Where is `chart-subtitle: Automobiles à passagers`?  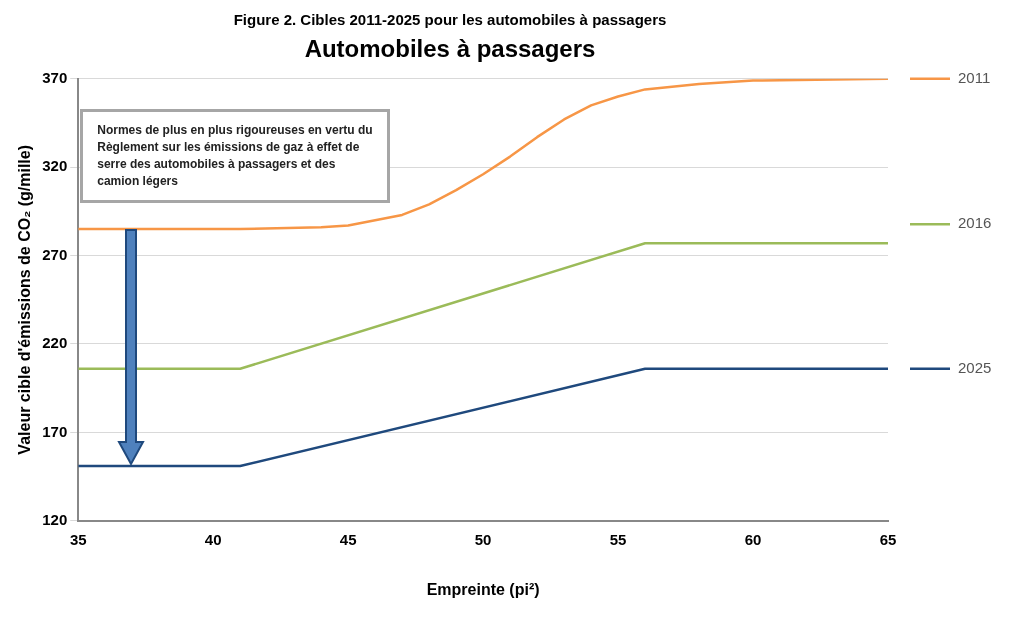
chart-subtitle: Automobiles à passagers is located at coordinates (450, 49).